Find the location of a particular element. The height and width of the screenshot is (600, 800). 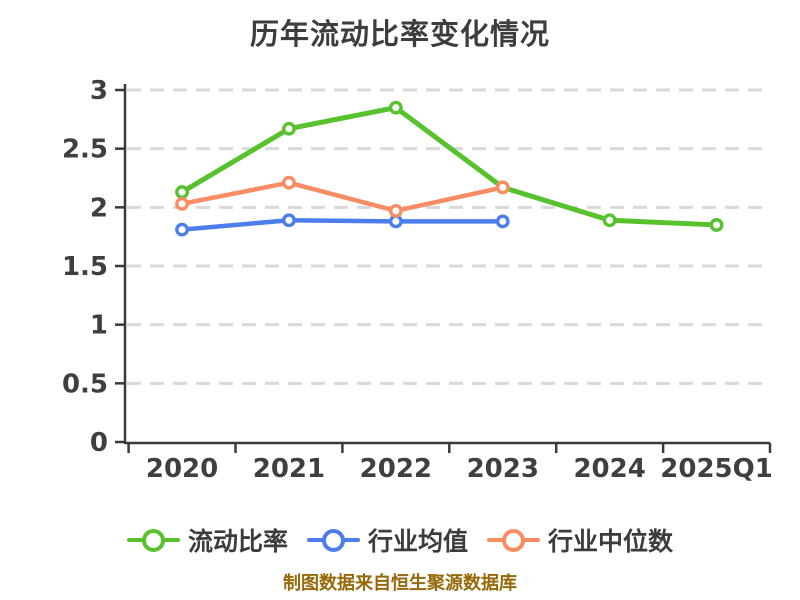

x-axis-tick-label: 2021 is located at coordinates (289, 469).